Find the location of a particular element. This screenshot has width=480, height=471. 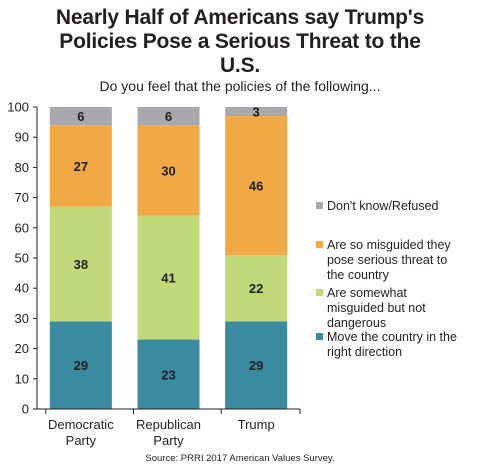

data-label: 41 is located at coordinates (168, 278).